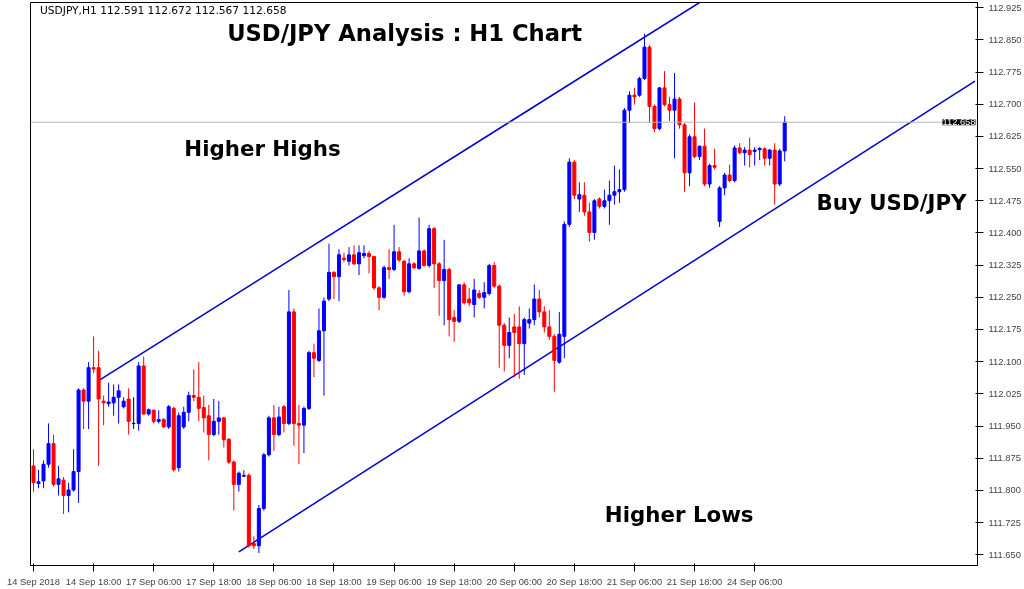  I want to click on y-tick-label: 111.800, so click(1004, 490).